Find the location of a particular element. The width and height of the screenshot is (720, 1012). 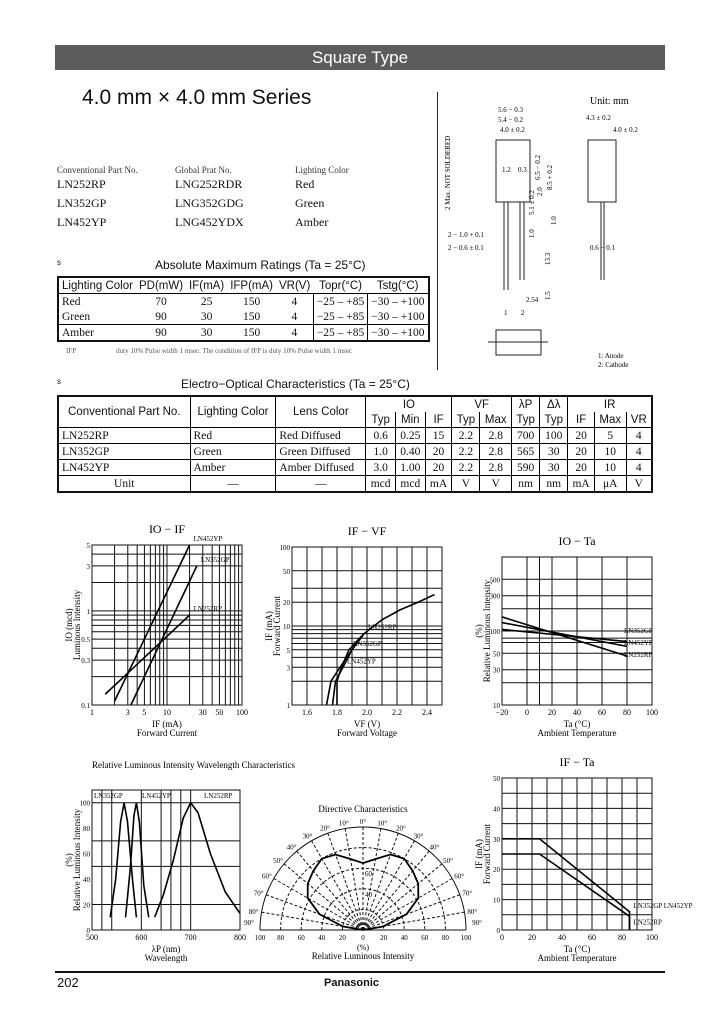

dimension-label: 1.0 is located at coordinates (554, 220).